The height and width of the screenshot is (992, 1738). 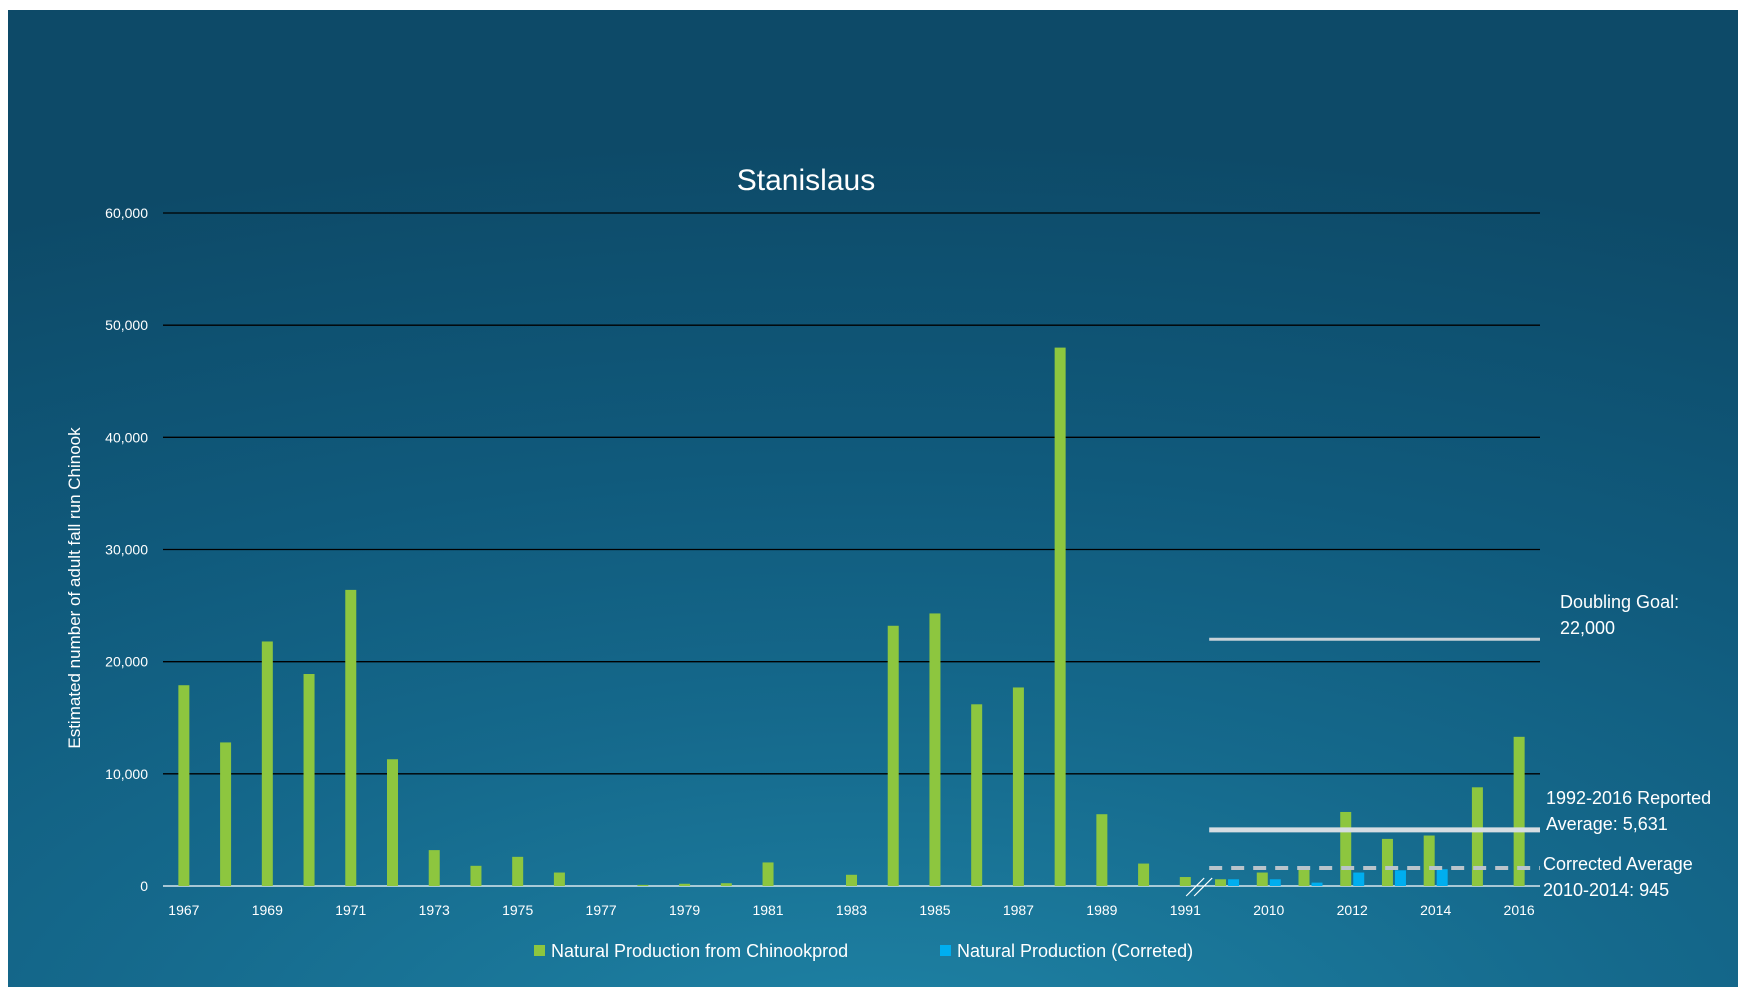 I want to click on x-tick-label: 1969, so click(x=267, y=910).